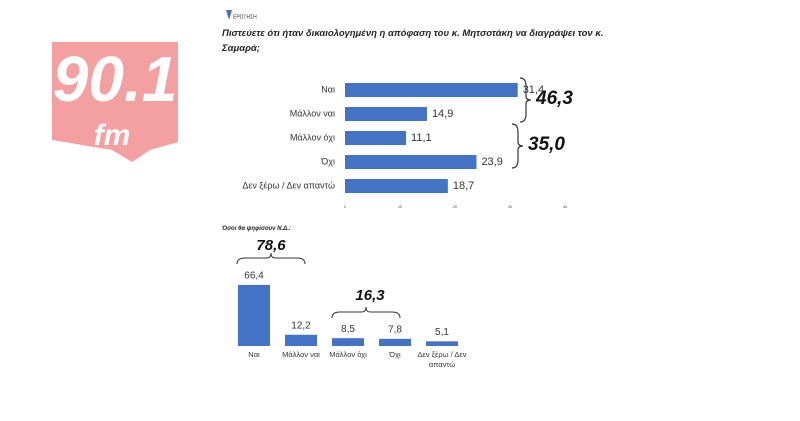 The width and height of the screenshot is (800, 421). I want to click on y-tick-label: Ναι, so click(328, 89).